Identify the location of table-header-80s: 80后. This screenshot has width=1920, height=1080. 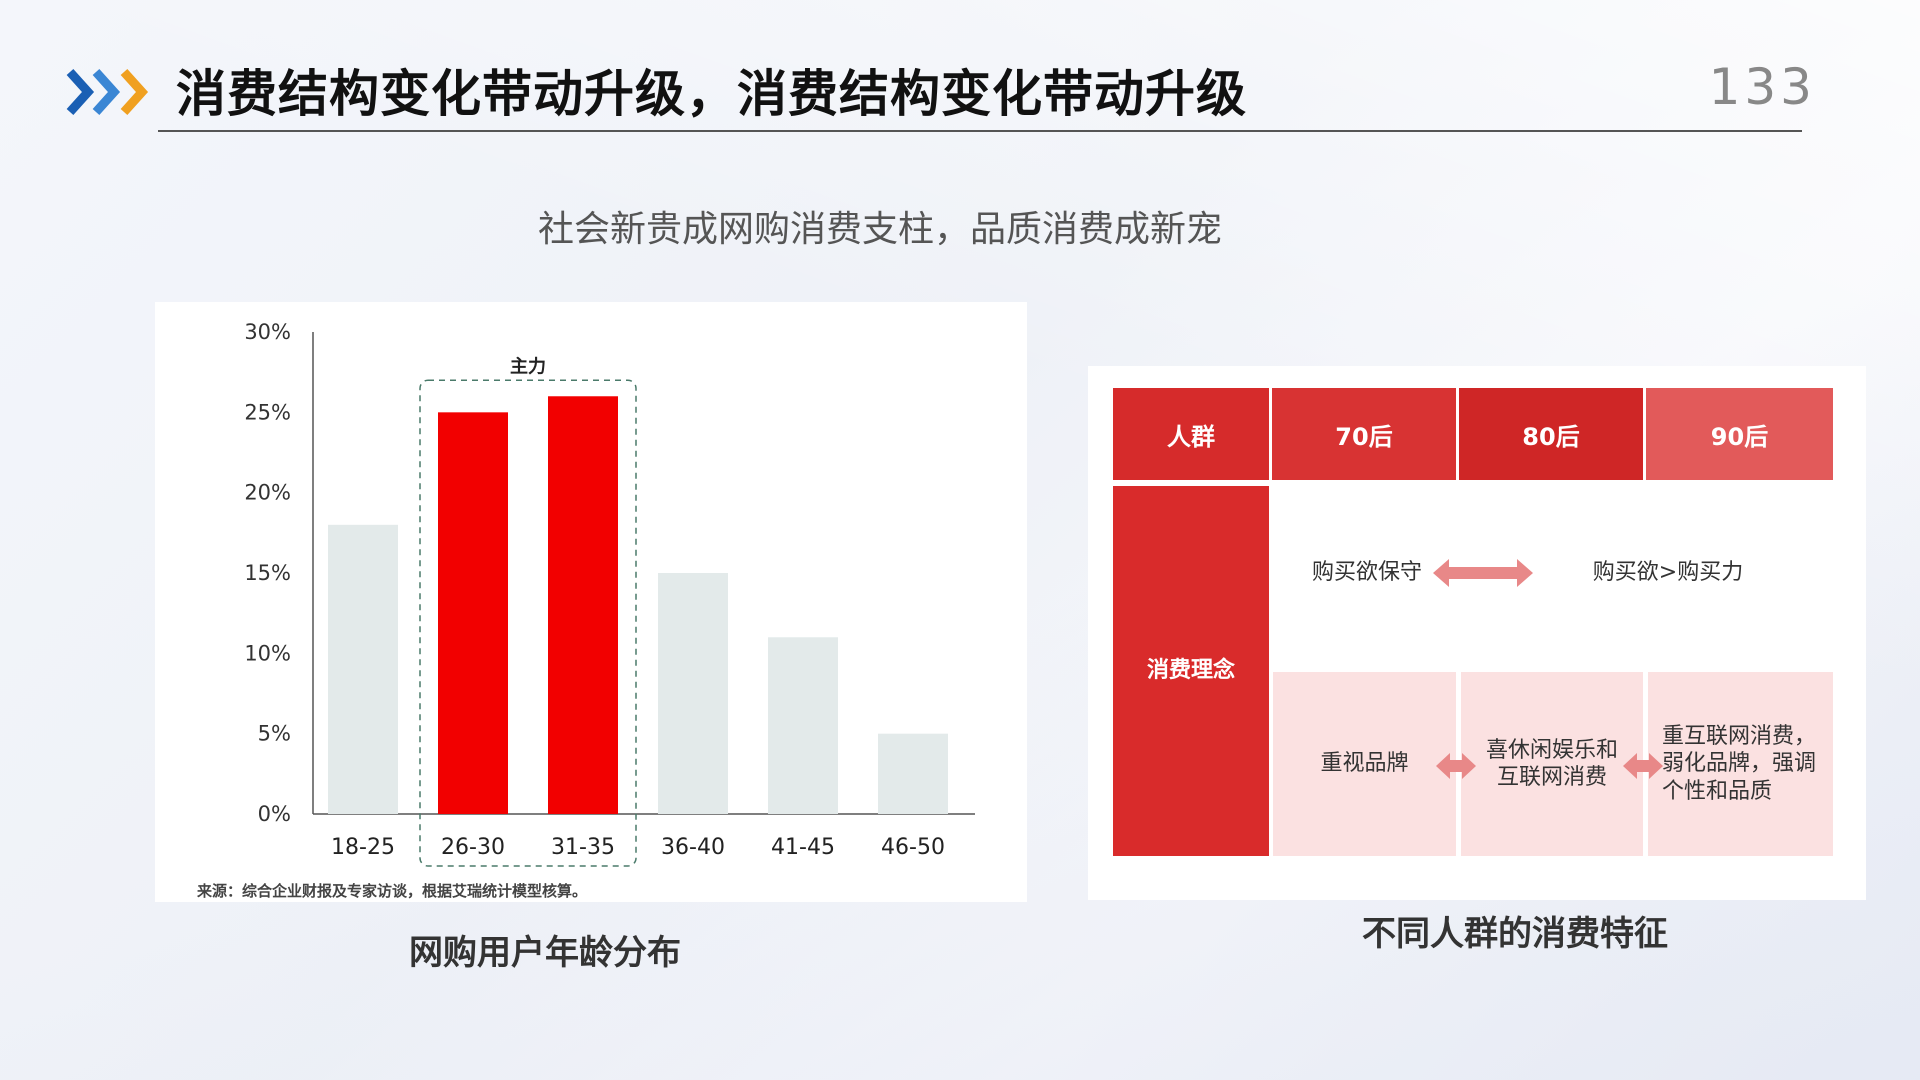
(1551, 434).